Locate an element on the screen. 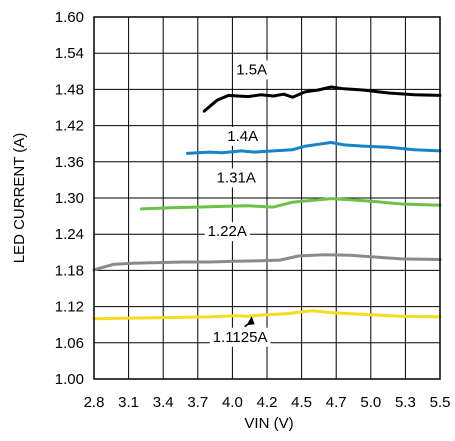  x-tick-label: 5.0 is located at coordinates (370, 402).